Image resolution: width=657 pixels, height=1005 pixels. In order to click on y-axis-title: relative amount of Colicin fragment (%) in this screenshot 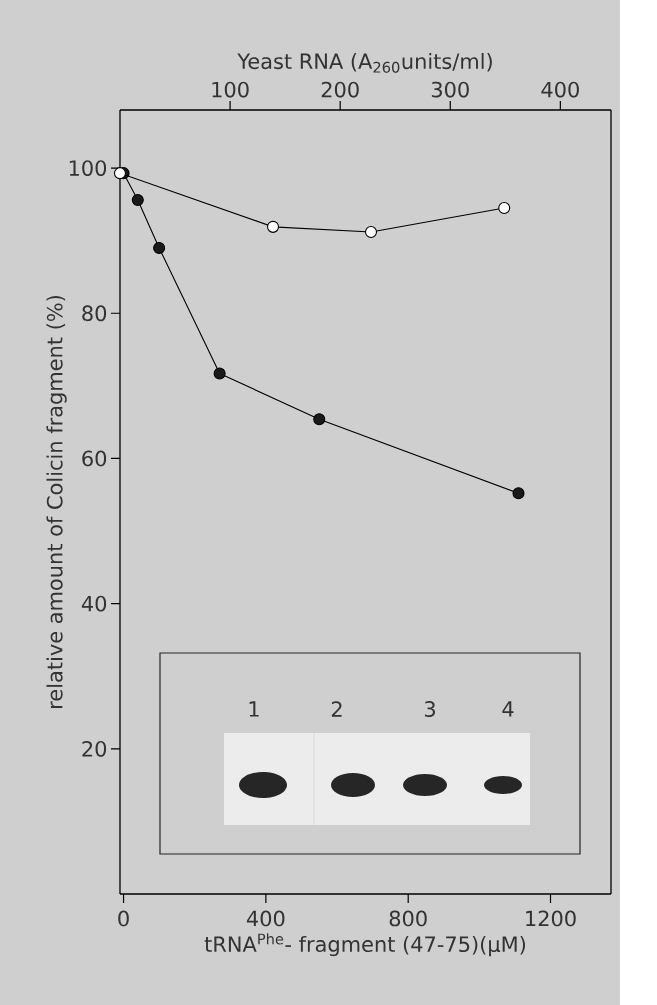, I will do `click(56, 501)`.